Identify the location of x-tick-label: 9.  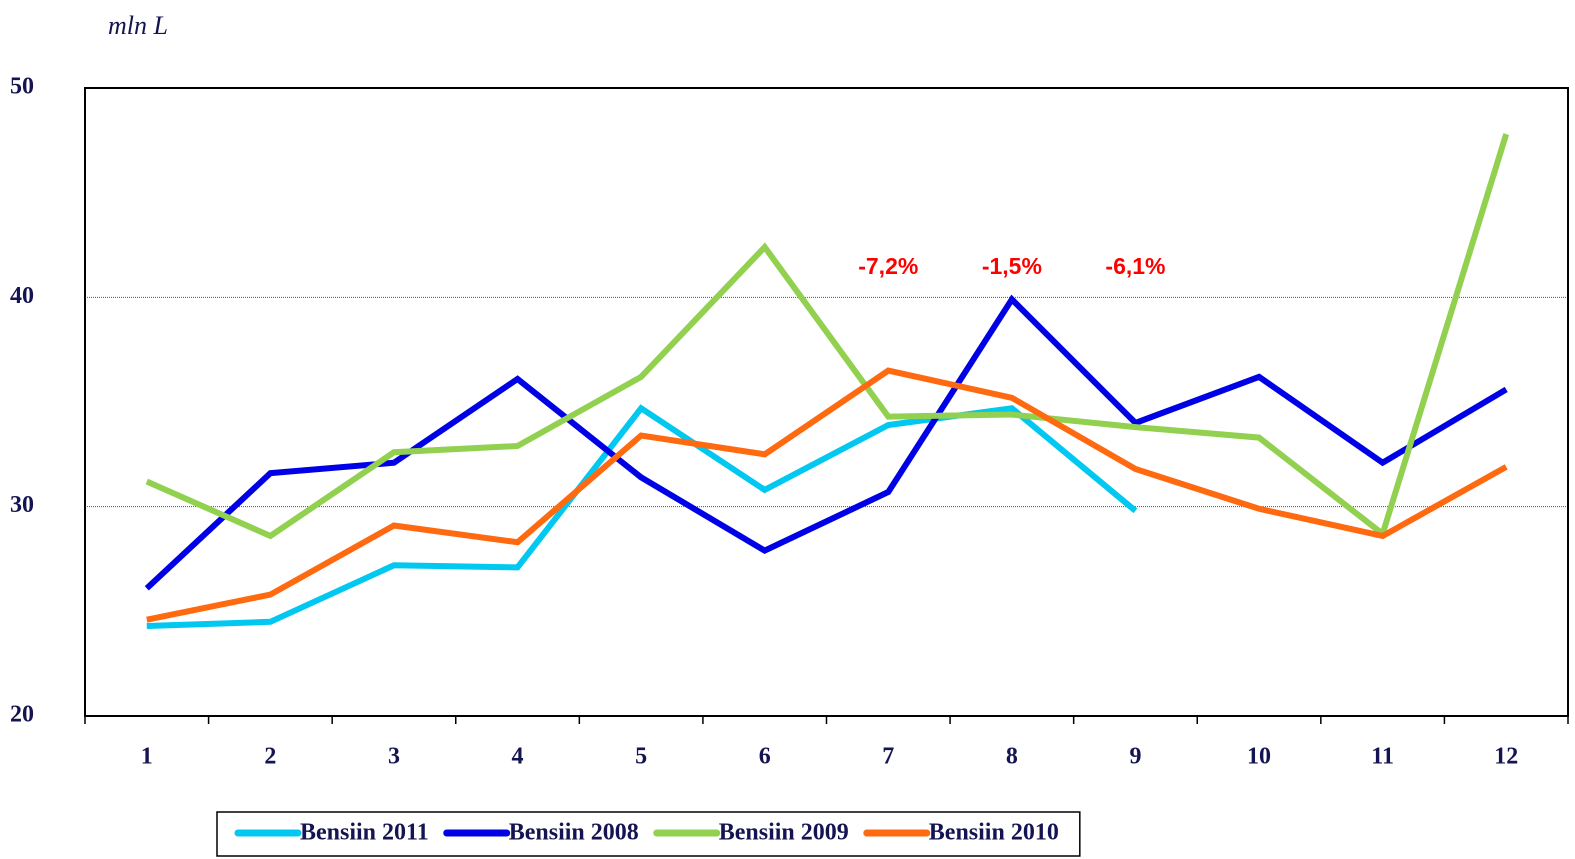
(1135, 757).